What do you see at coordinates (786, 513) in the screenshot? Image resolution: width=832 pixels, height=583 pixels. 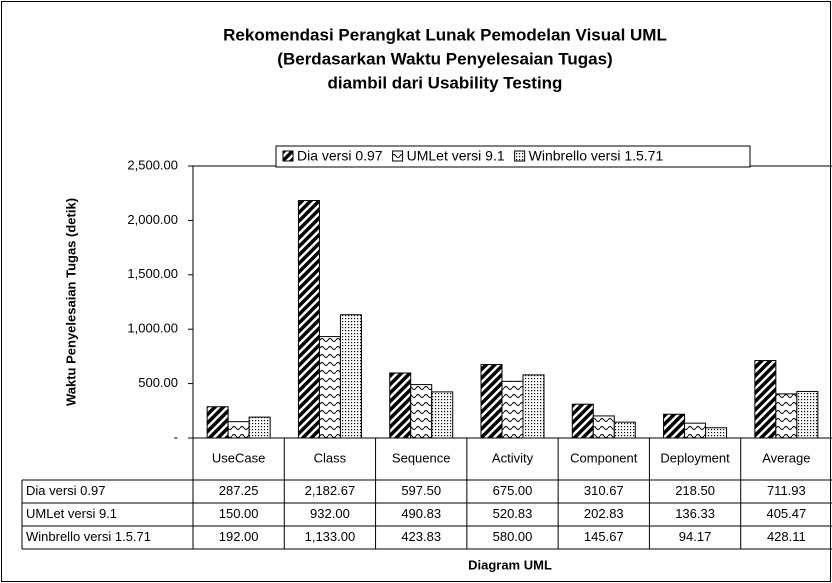 I see `table-cell: 405.47` at bounding box center [786, 513].